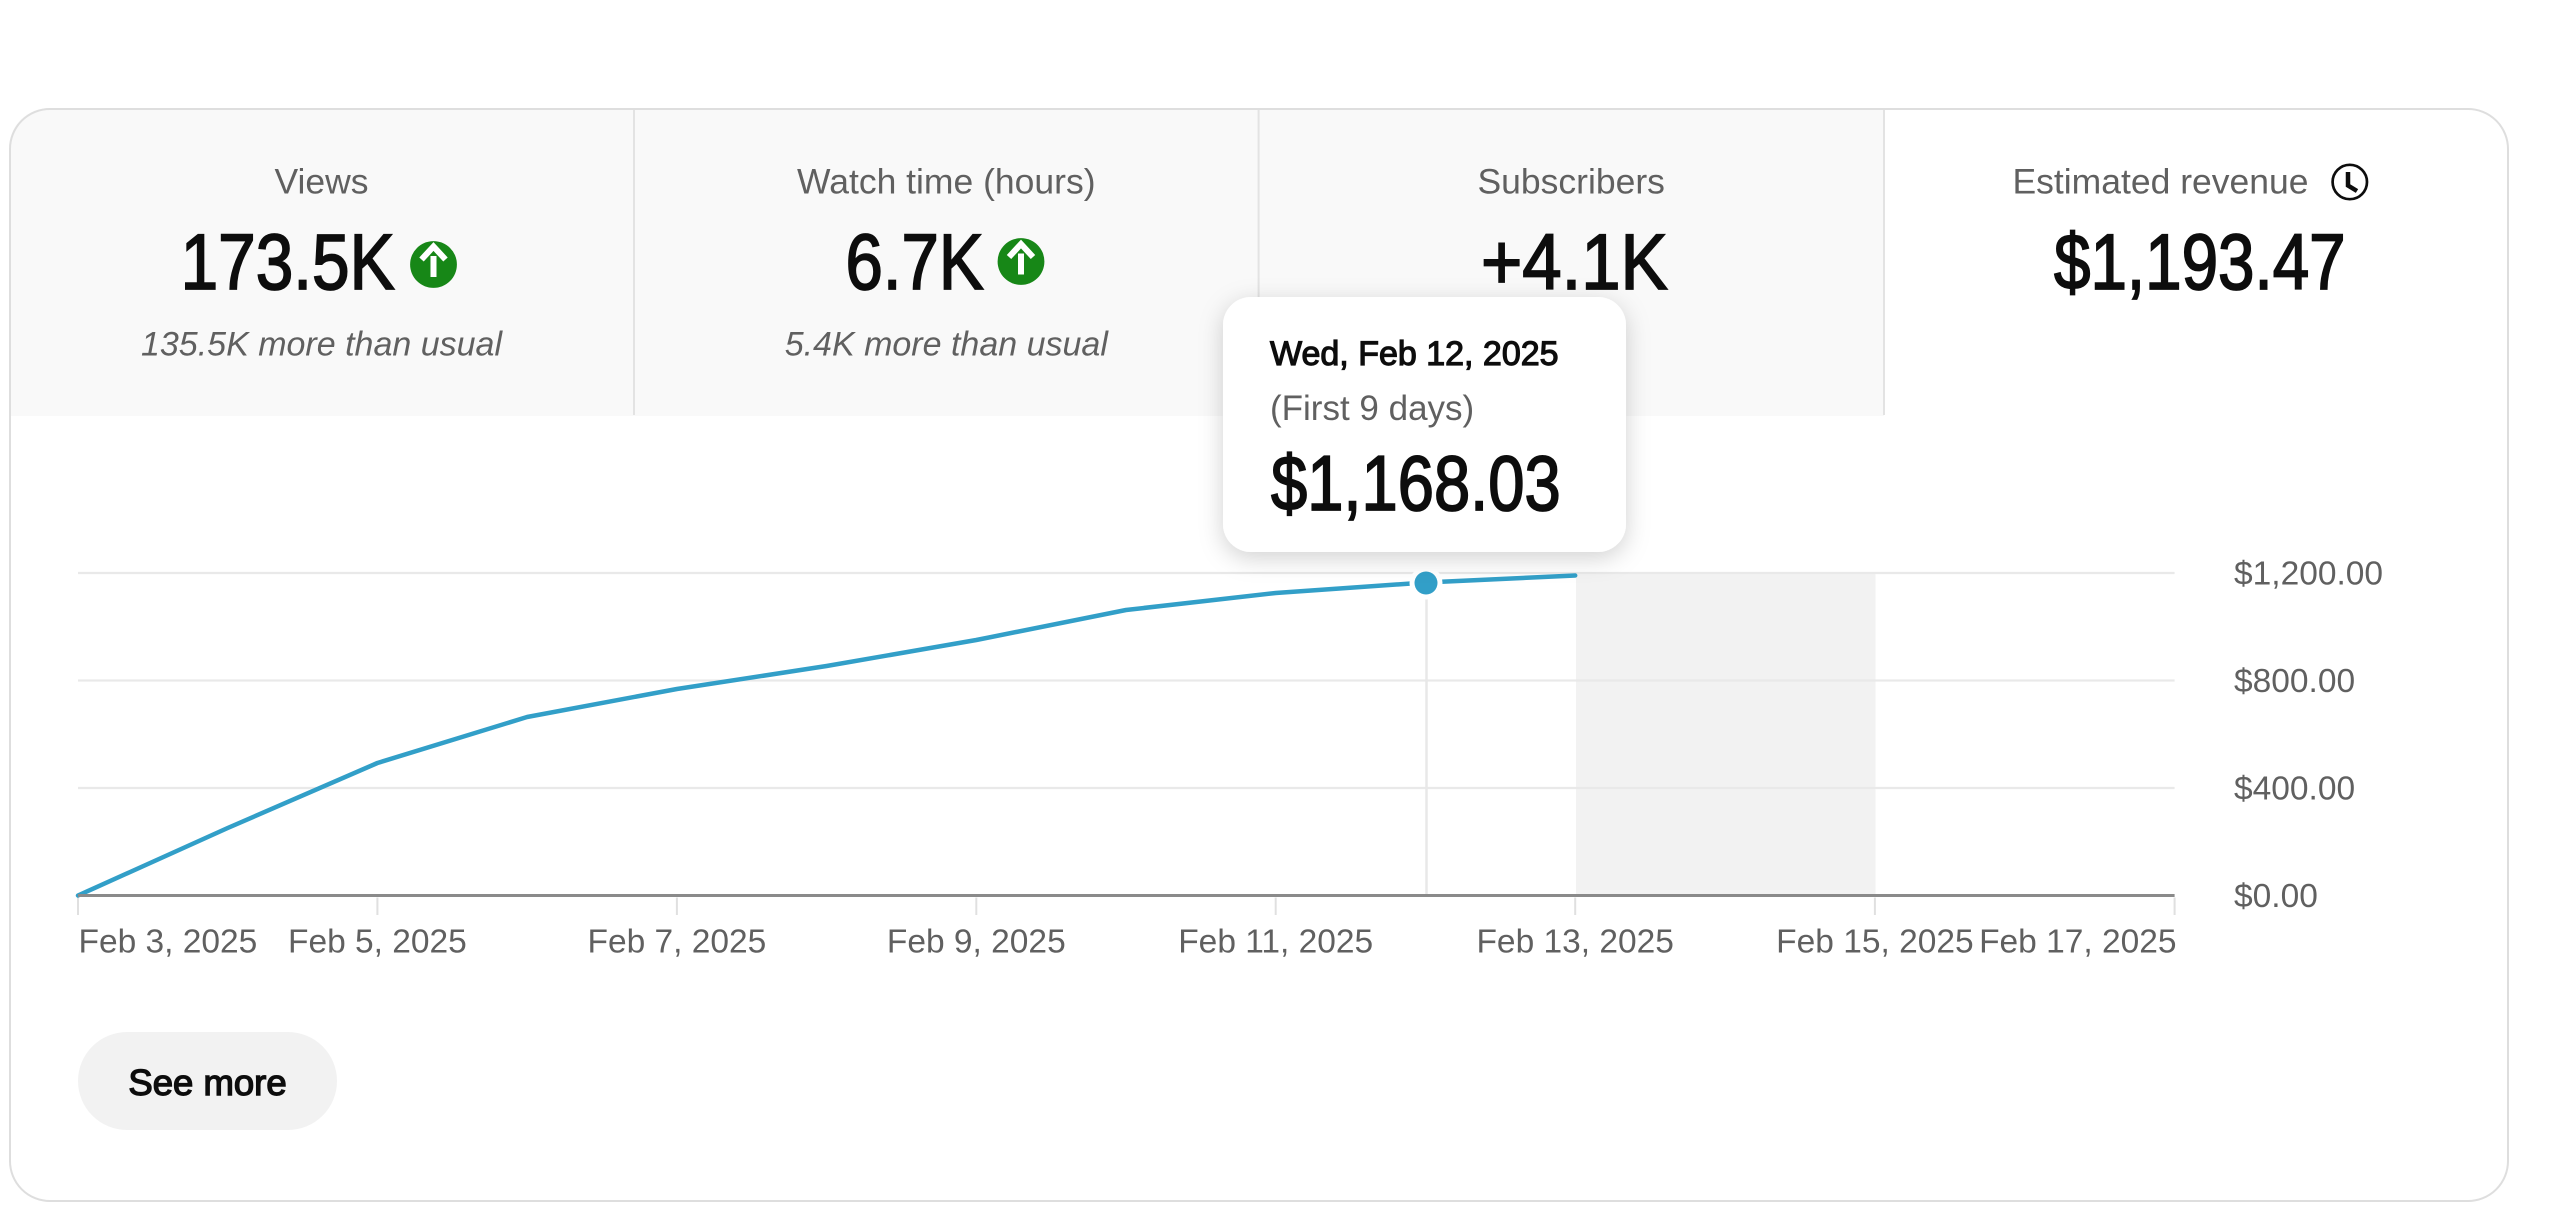  I want to click on svg-text: See more, so click(207, 1082).